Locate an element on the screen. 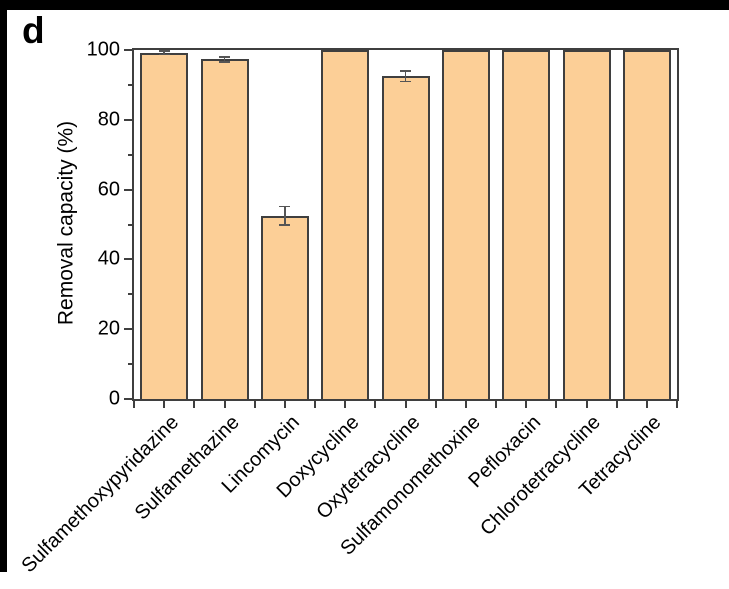 This screenshot has height=589, width=729. error-bar-lincomycin is located at coordinates (285, 215).